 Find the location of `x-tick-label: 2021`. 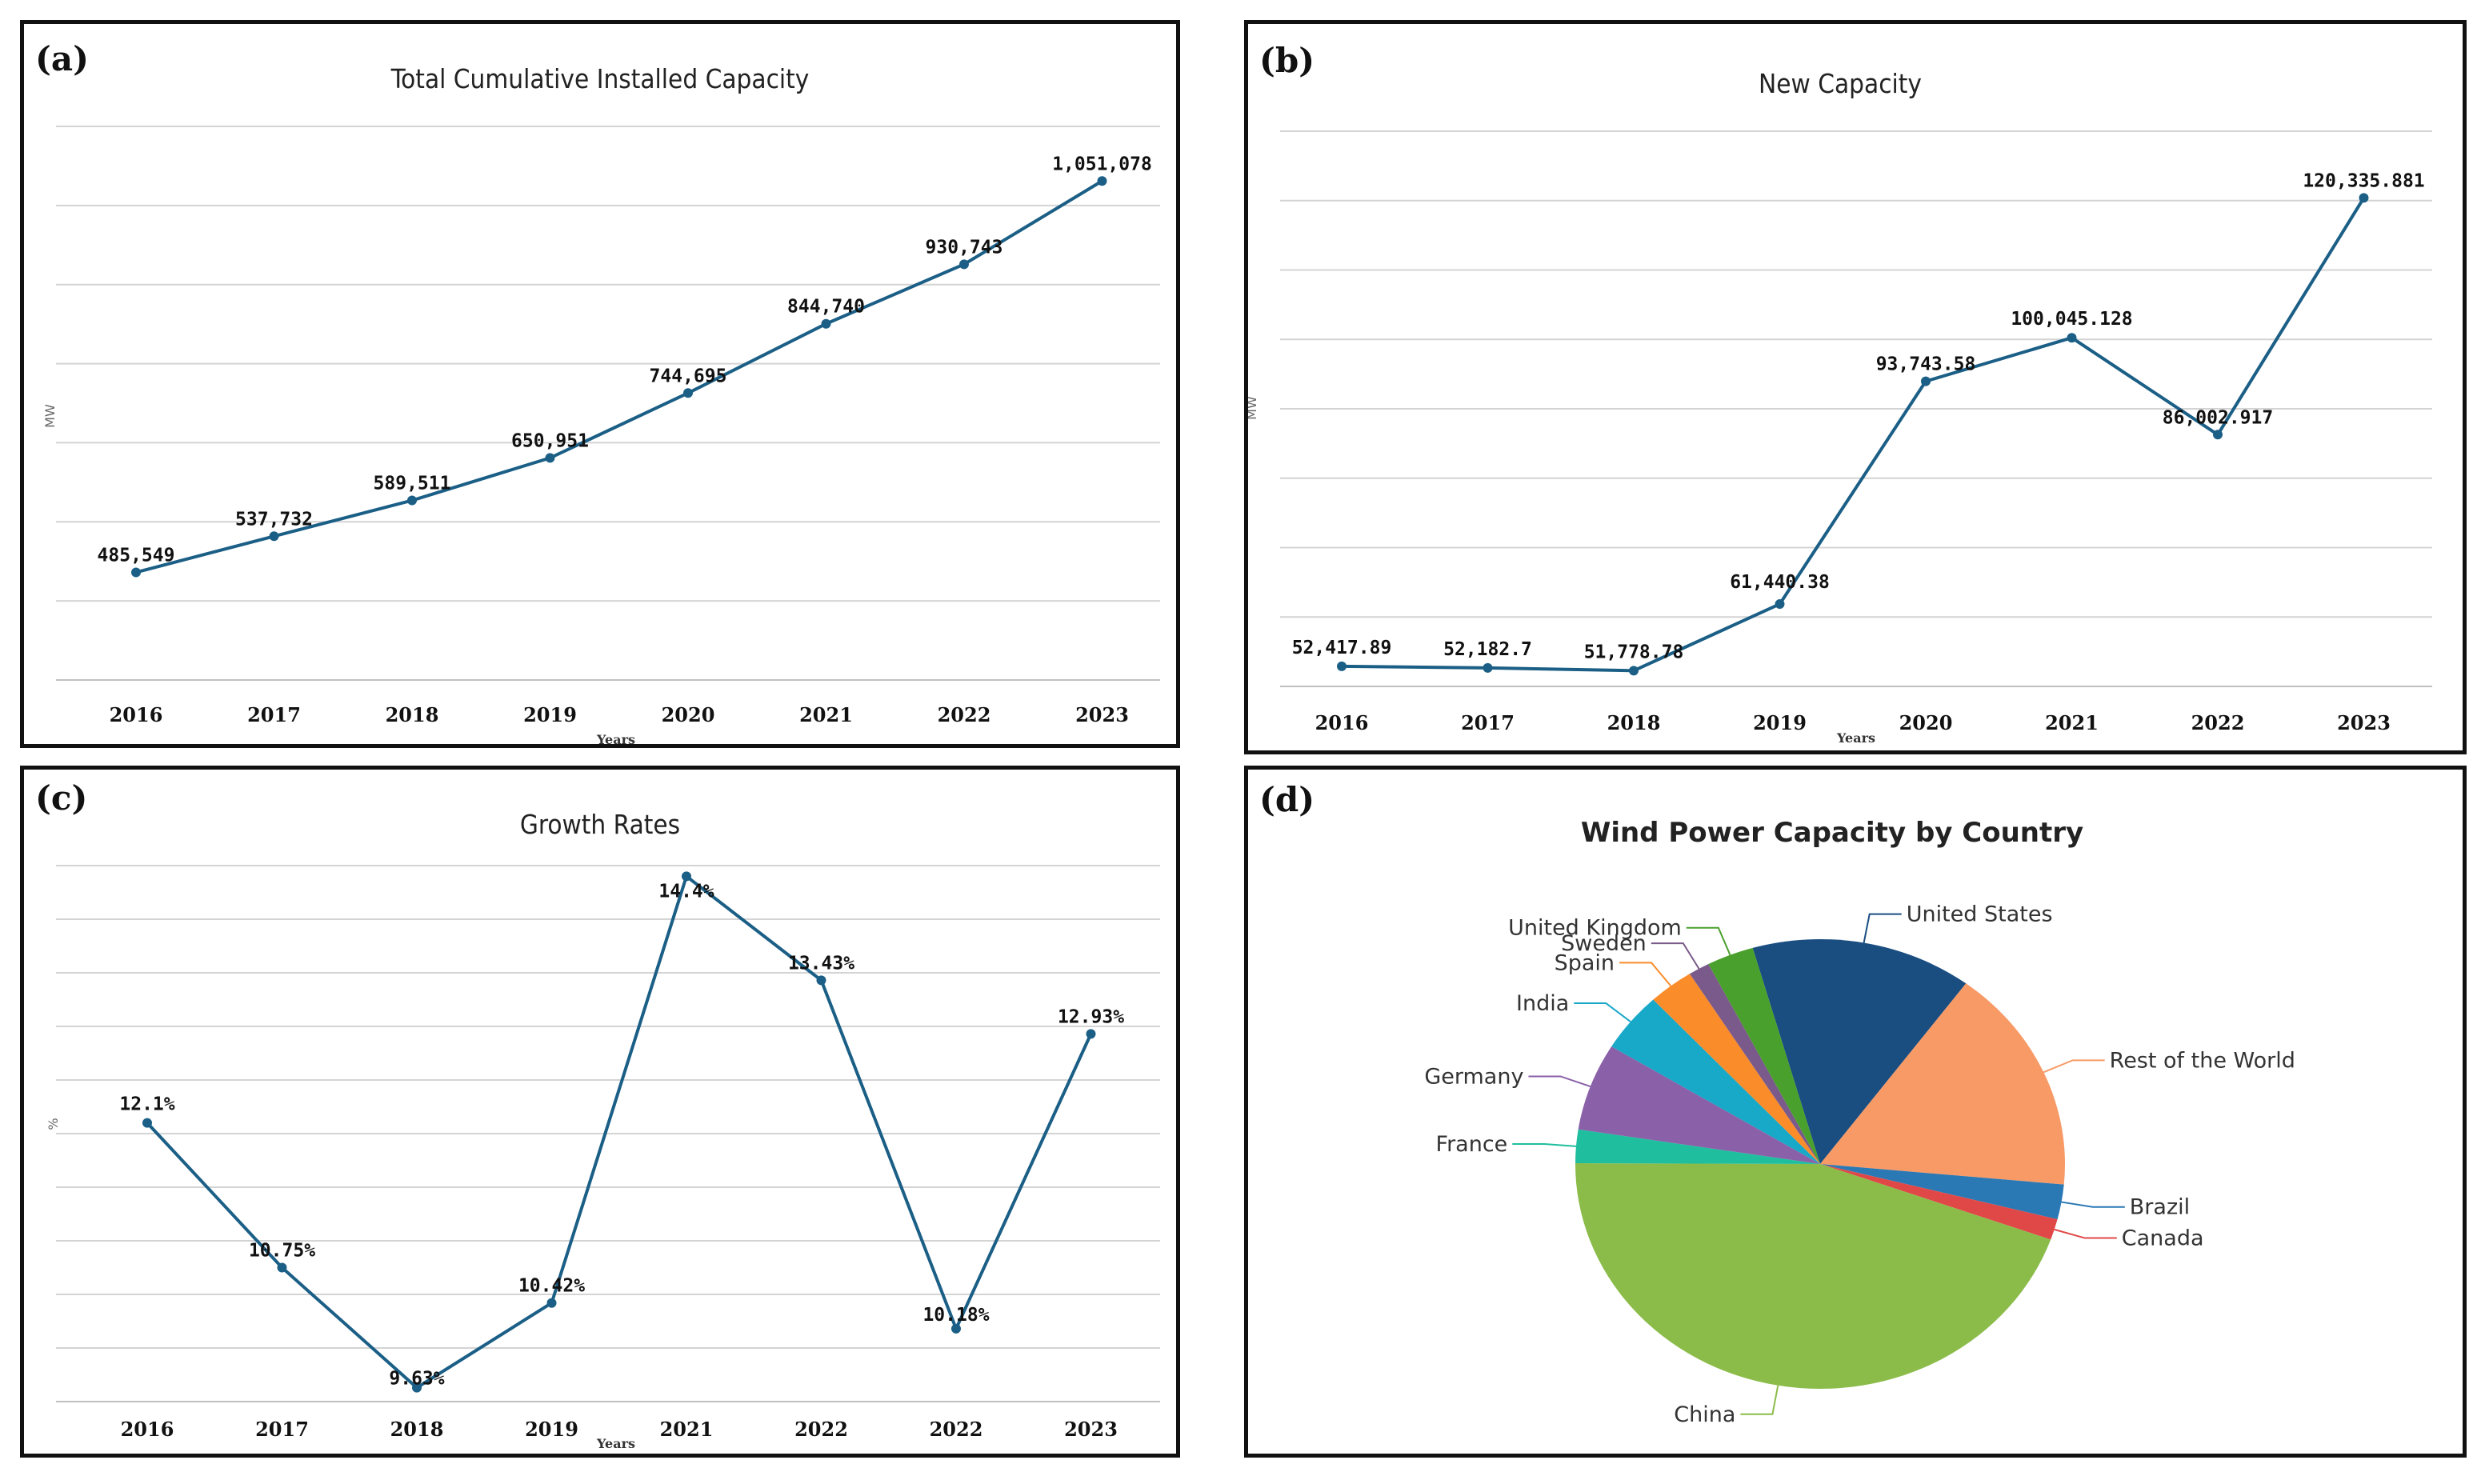

x-tick-label: 2021 is located at coordinates (687, 1429).